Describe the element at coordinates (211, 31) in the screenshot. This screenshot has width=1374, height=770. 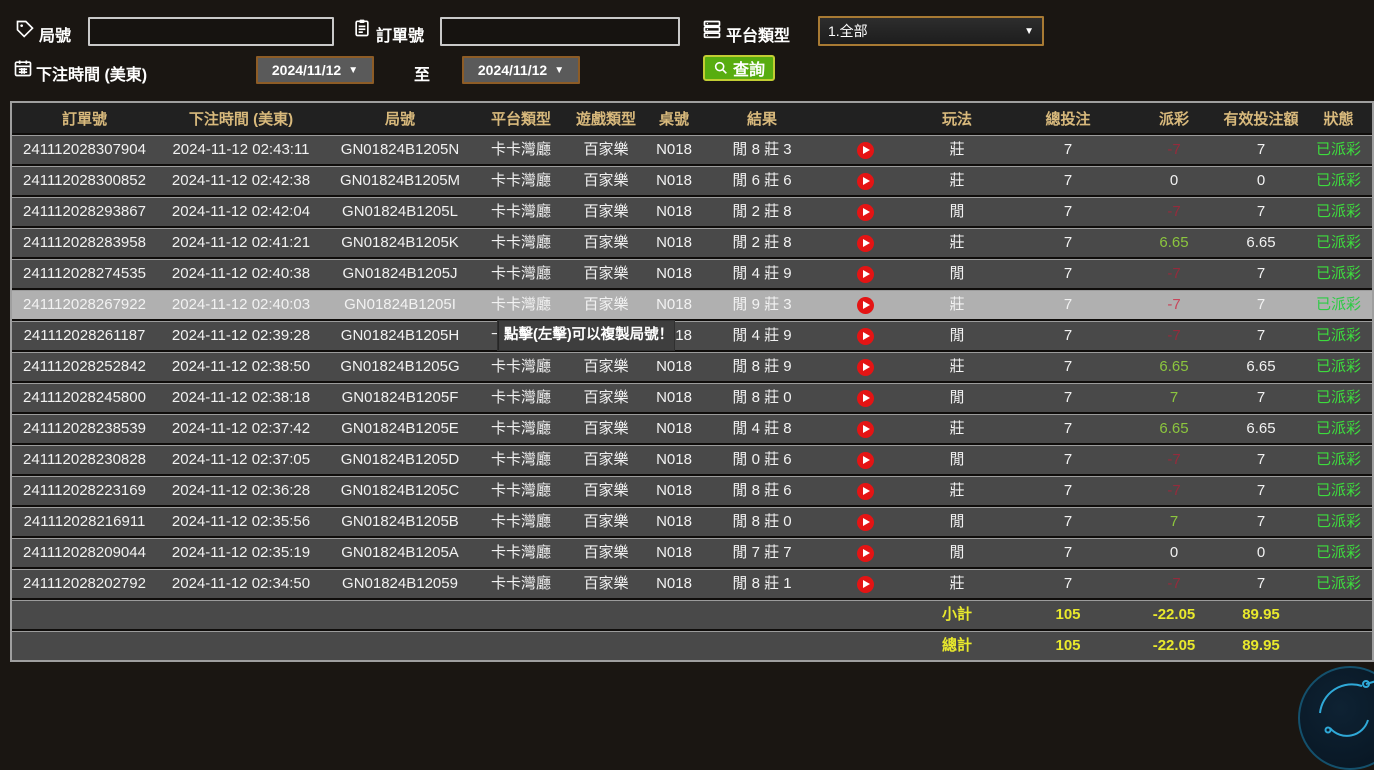
I see `game-no-input` at that location.